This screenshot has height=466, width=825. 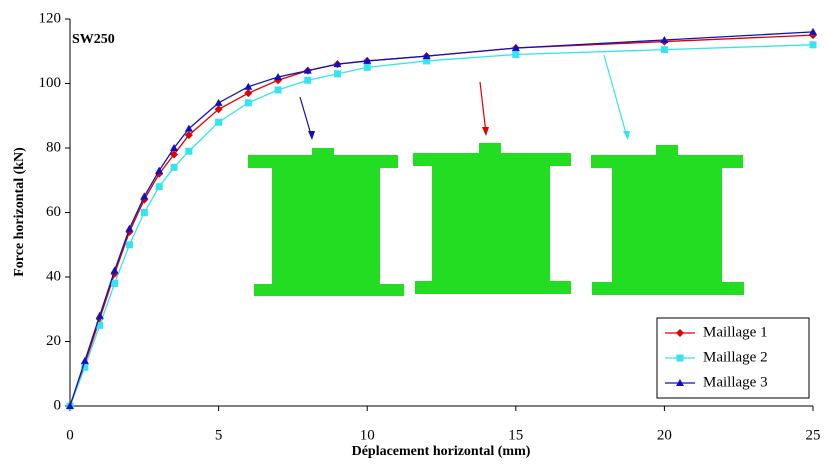 I want to click on x-tick-label: 15, so click(x=515, y=435).